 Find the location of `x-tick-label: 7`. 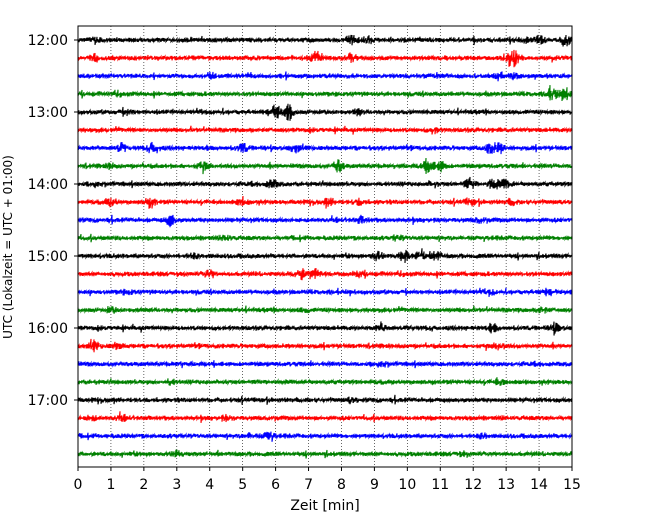

x-tick-label: 7 is located at coordinates (308, 485).